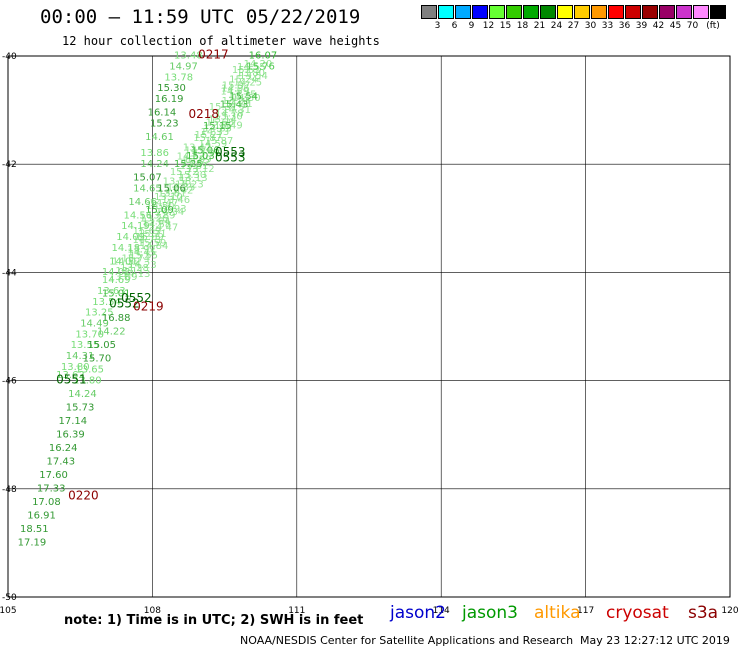 This screenshot has width=740, height=650. What do you see at coordinates (99, 313) in the screenshot?
I see `swh-value-label: 13.25` at bounding box center [99, 313].